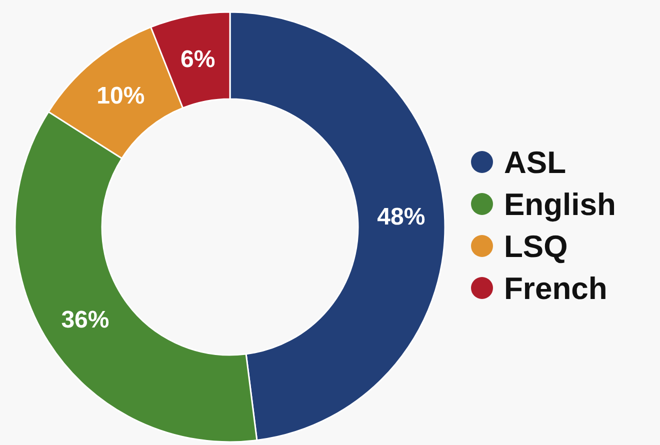 The height and width of the screenshot is (445, 660). What do you see at coordinates (85, 320) in the screenshot?
I see `data-label: 36%` at bounding box center [85, 320].